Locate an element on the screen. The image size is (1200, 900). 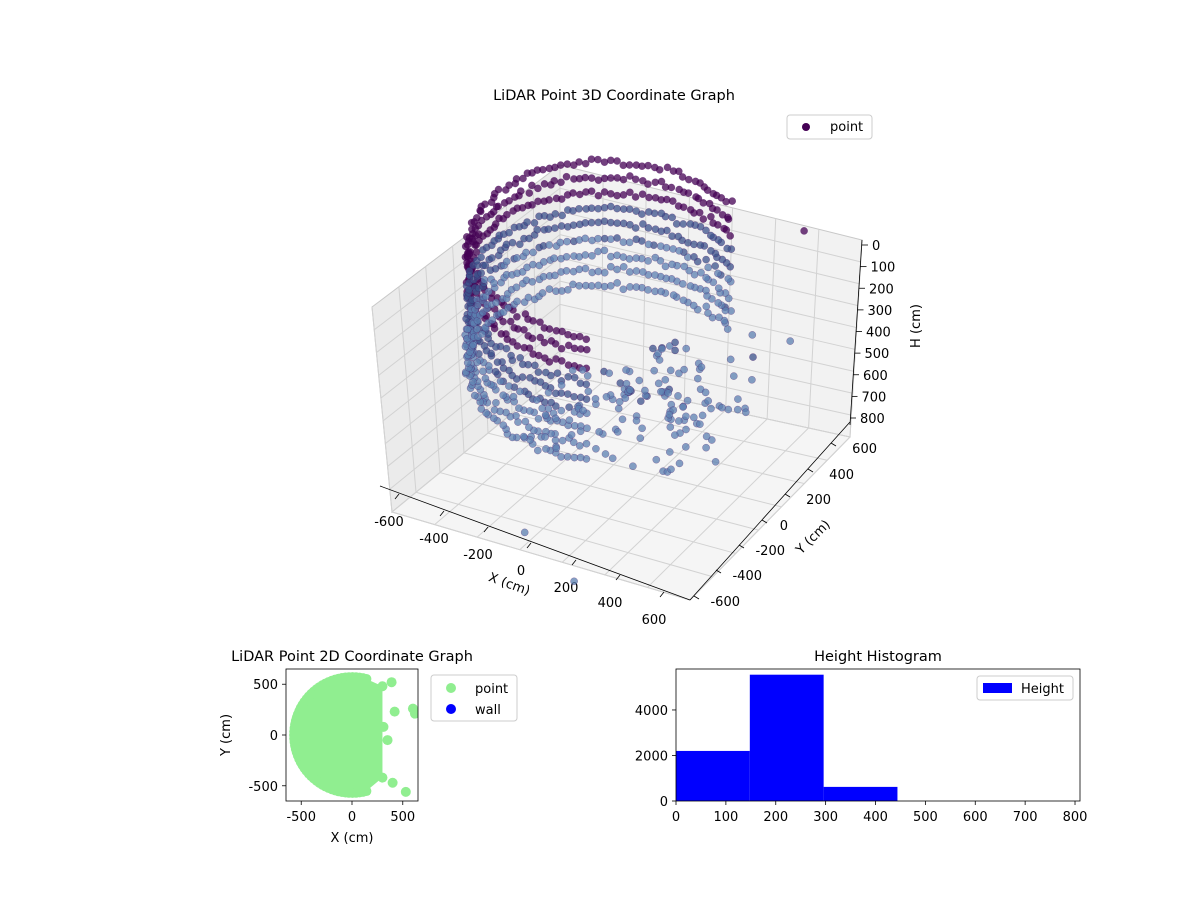
x-tick-mark-3d is located at coordinates (529, 545).